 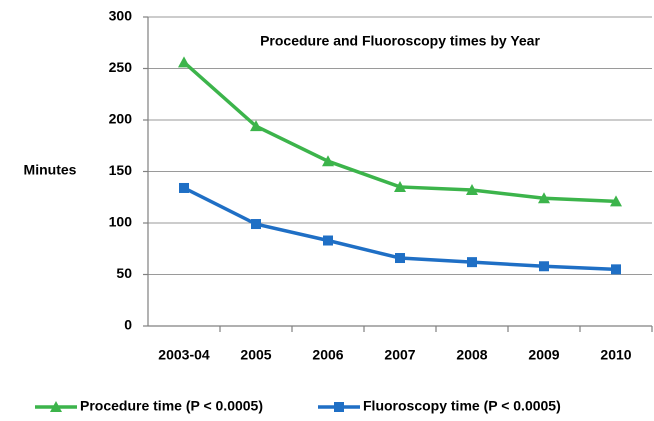 I want to click on chart-title: Procedure and Fluoroscopy times by Year, so click(x=400, y=41).